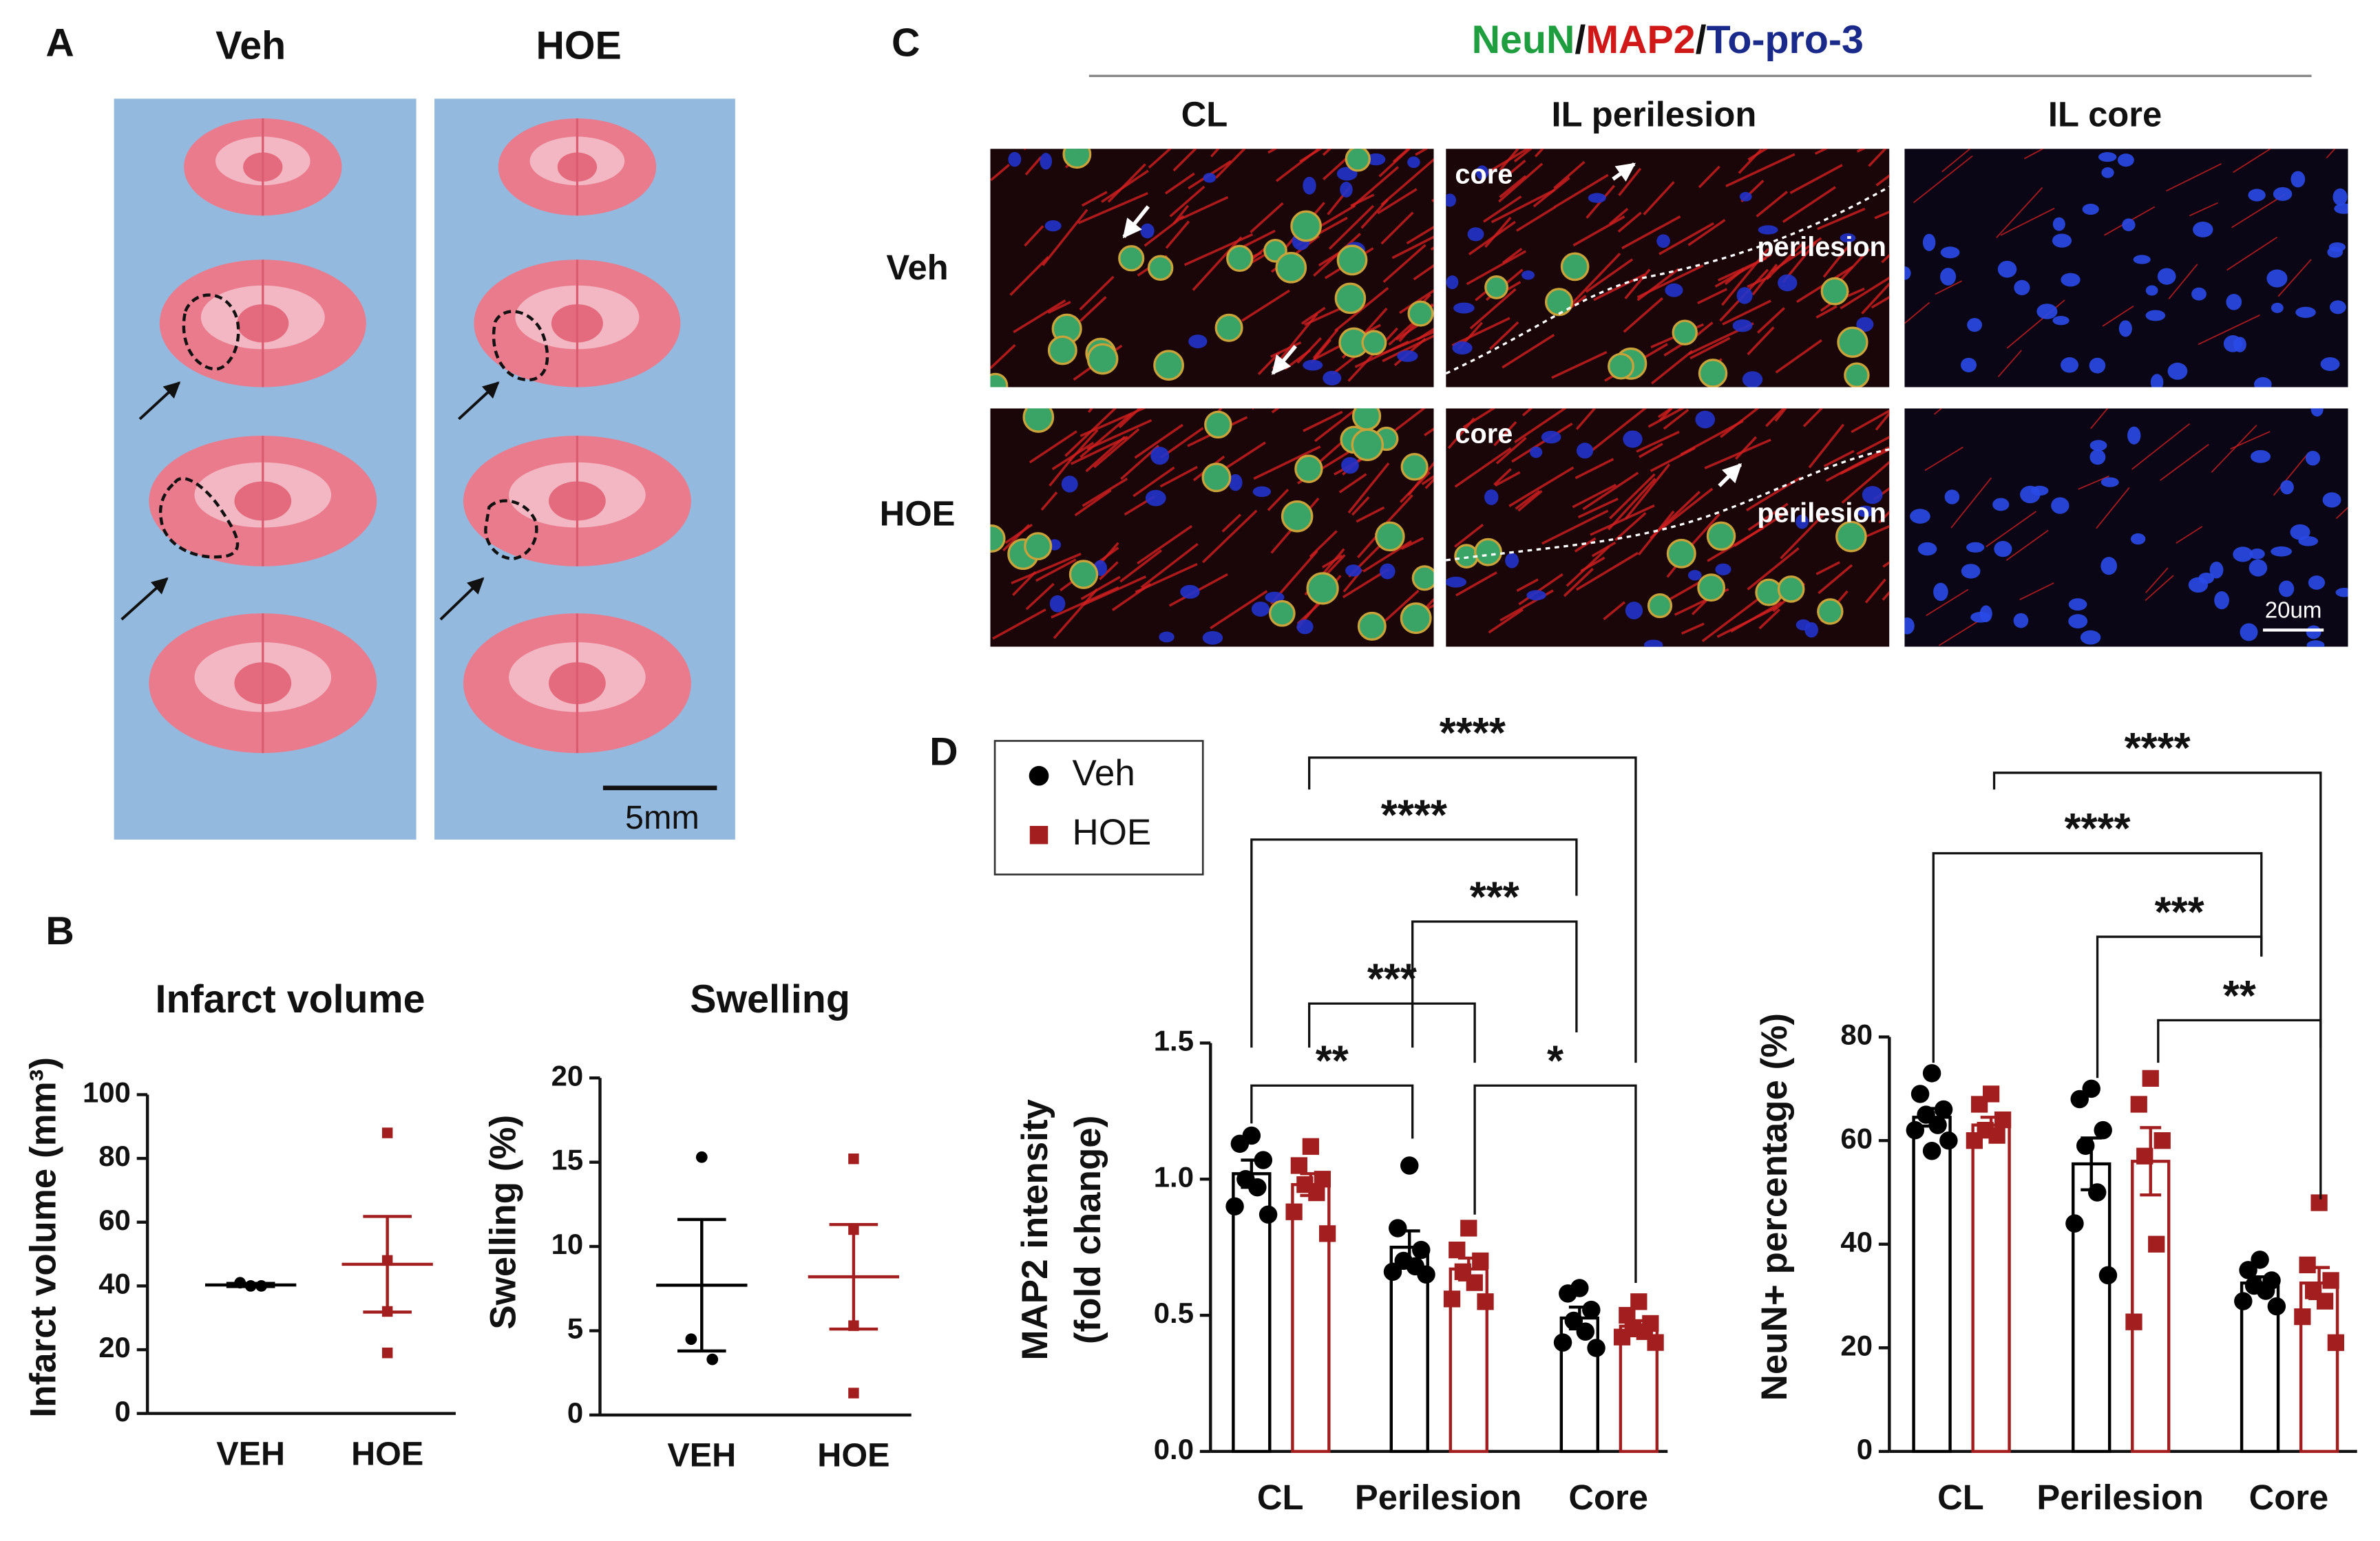 The height and width of the screenshot is (1541, 2380). Describe the element at coordinates (918, 513) in the screenshot. I see `row-label: HOE` at that location.